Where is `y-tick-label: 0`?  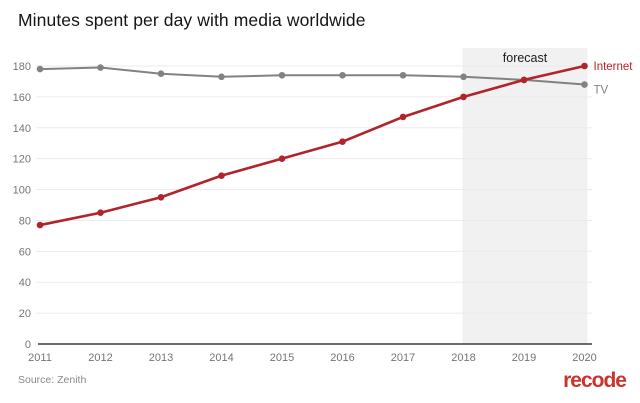 y-tick-label: 0 is located at coordinates (28, 345).